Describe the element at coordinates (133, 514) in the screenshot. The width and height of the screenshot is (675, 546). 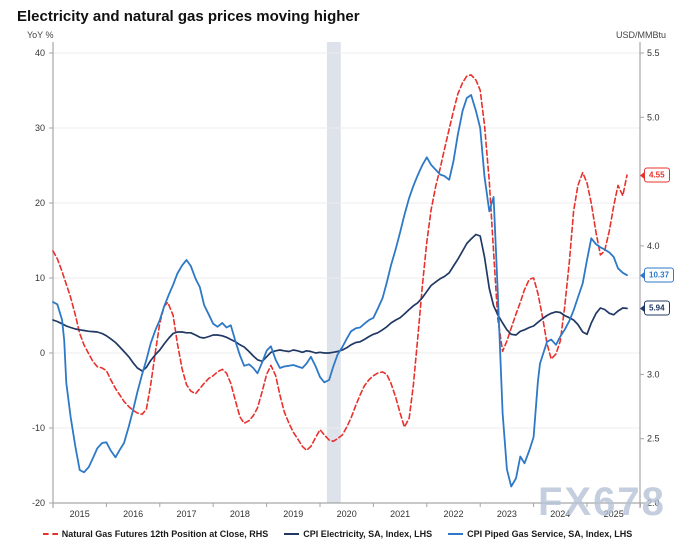
I see `x-tick-label: 2016` at that location.